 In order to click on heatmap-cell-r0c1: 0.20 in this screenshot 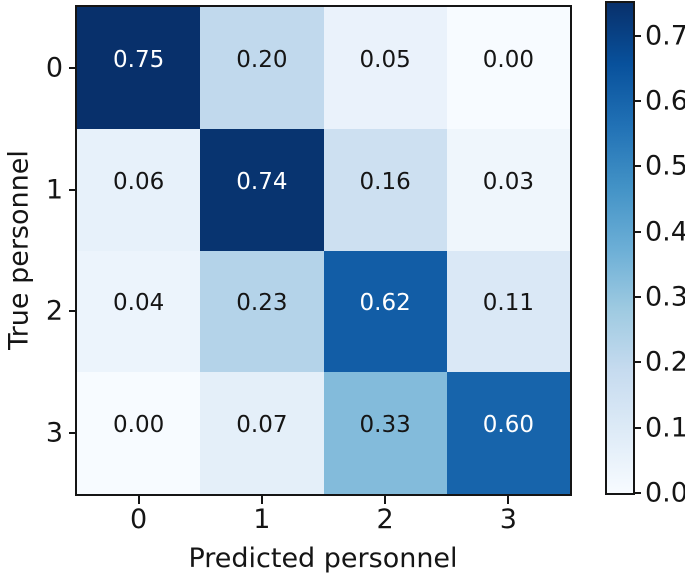, I will do `click(262, 68)`.